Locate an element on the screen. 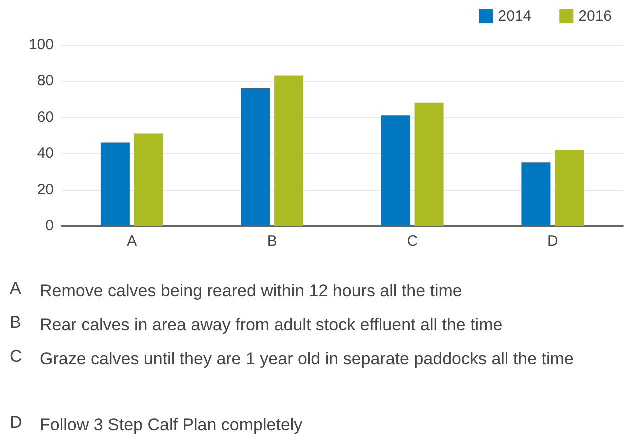  y-tick-label: 40 is located at coordinates (45, 153).